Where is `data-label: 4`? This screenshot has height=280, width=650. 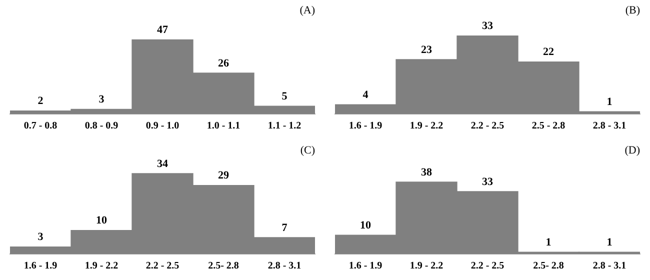
data-label: 4 is located at coordinates (365, 94).